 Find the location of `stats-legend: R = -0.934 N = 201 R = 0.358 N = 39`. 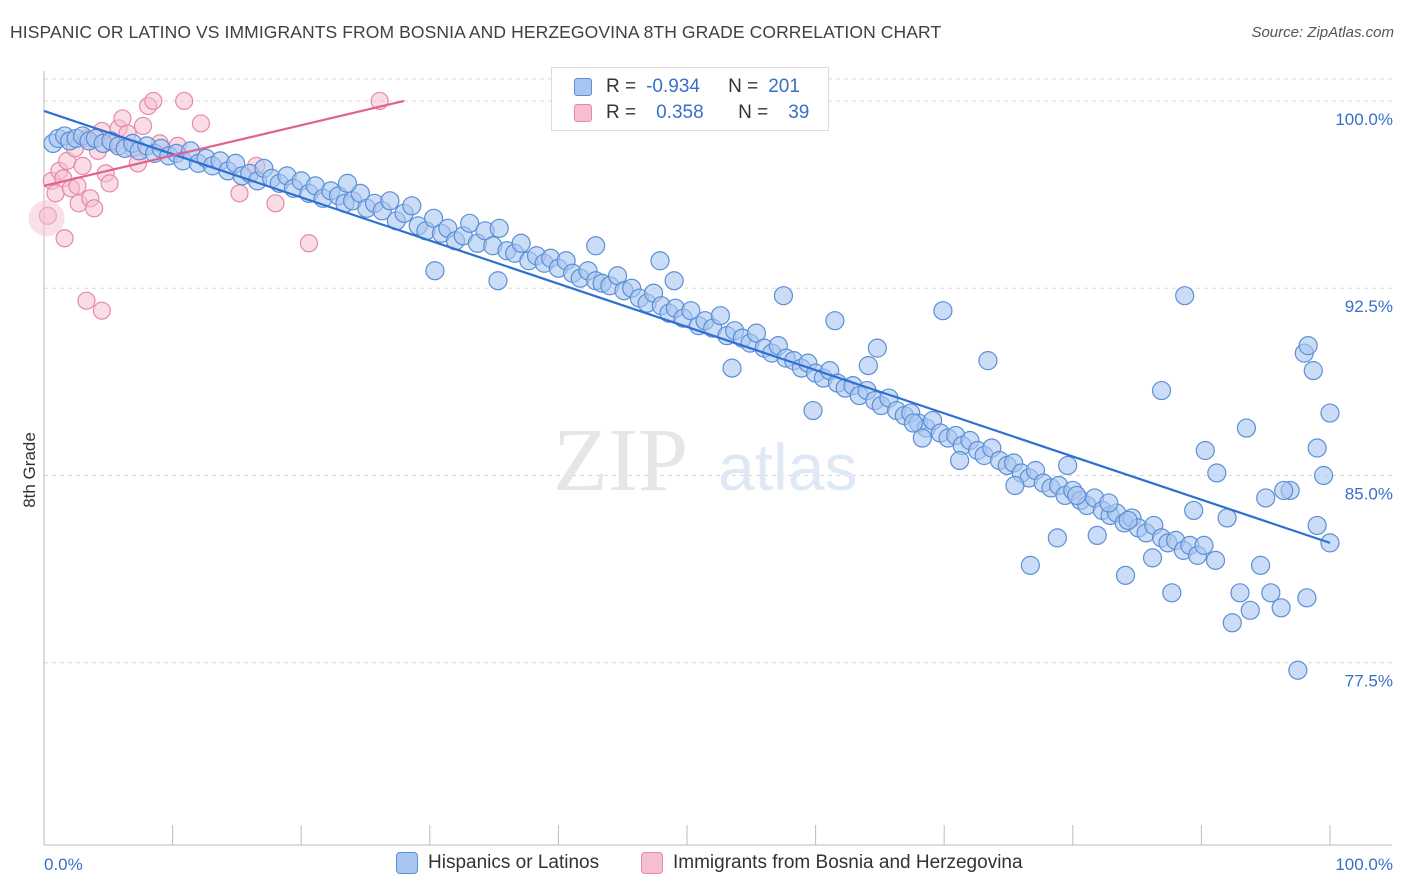

stats-legend: R = -0.934 N = 201 R = 0.358 N = 39 is located at coordinates (690, 99).